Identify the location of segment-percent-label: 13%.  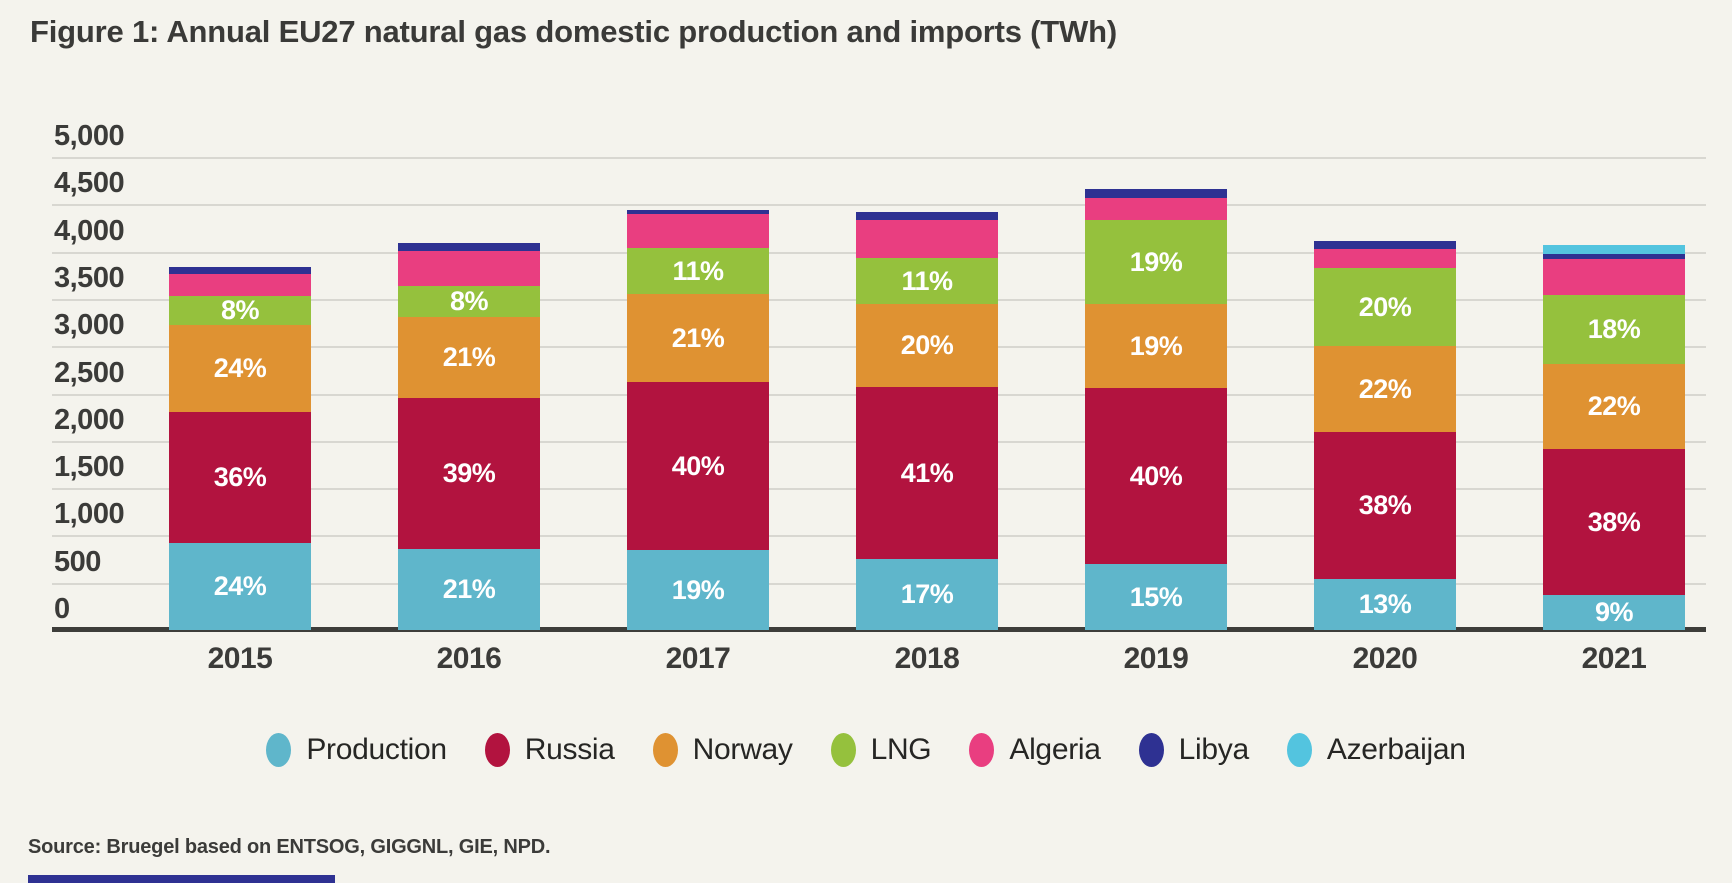
(1385, 604).